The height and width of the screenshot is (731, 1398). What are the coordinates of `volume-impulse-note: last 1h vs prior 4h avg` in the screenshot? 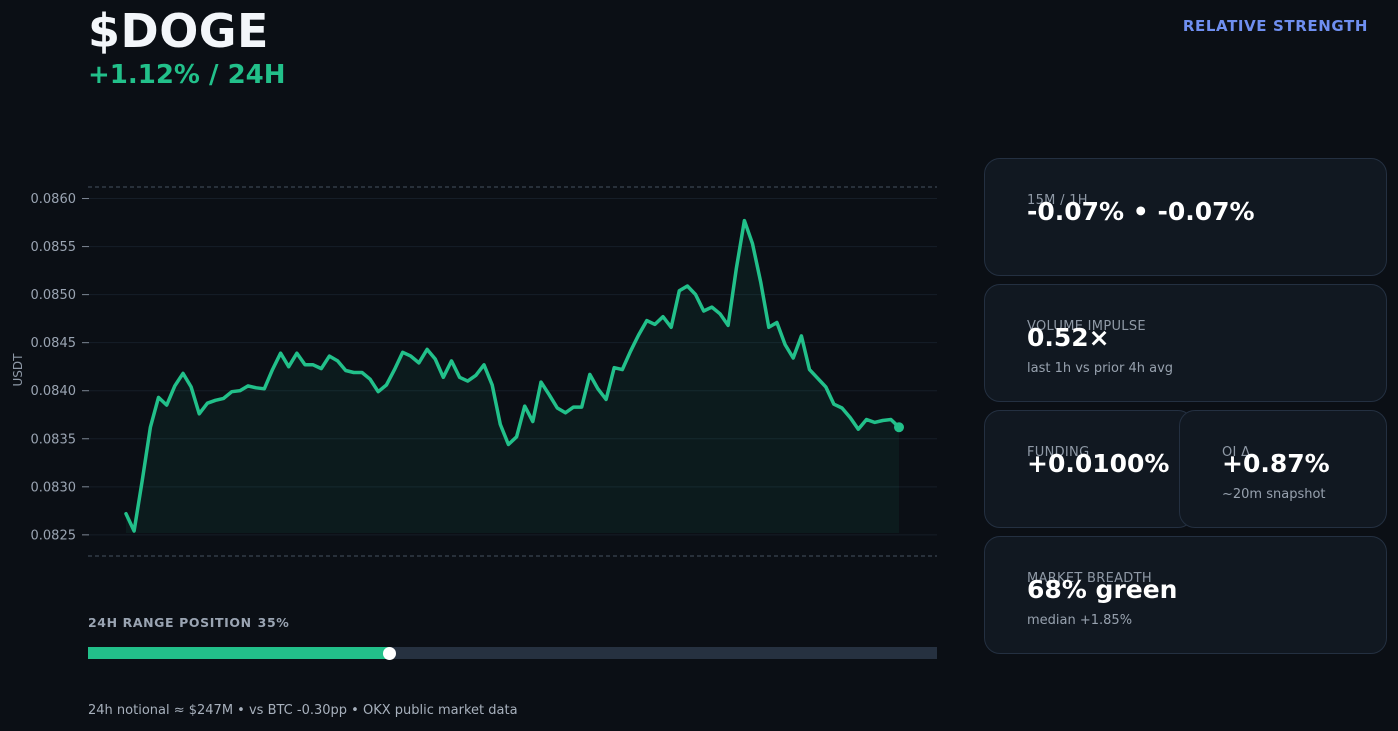 It's located at (1100, 368).